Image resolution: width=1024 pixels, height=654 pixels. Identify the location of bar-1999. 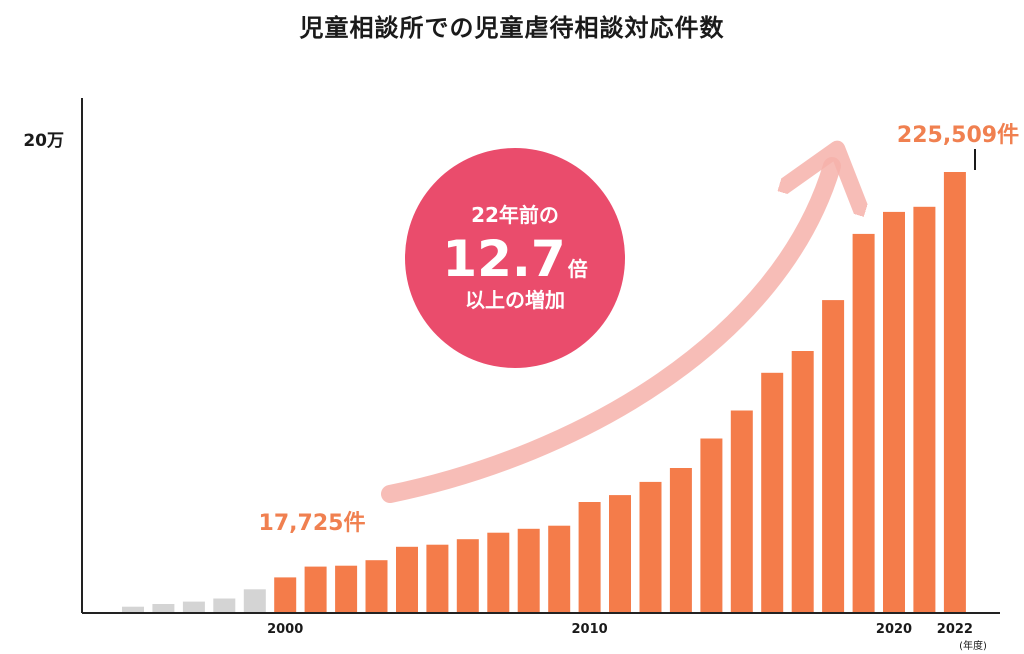
(254, 600).